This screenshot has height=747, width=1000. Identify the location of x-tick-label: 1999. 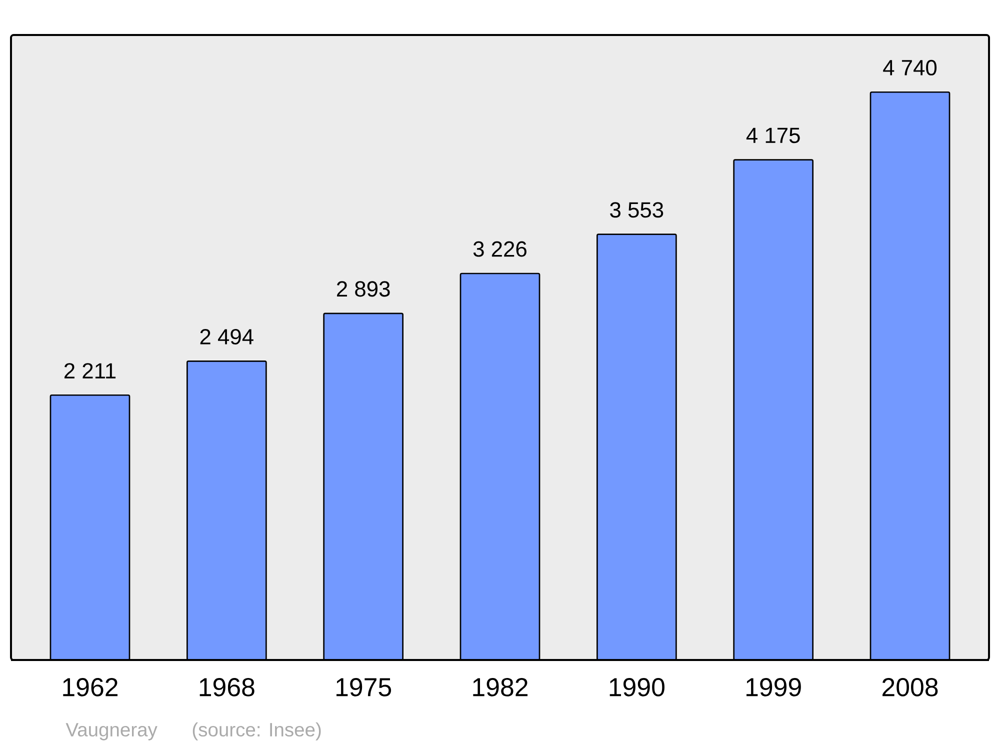
(773, 687).